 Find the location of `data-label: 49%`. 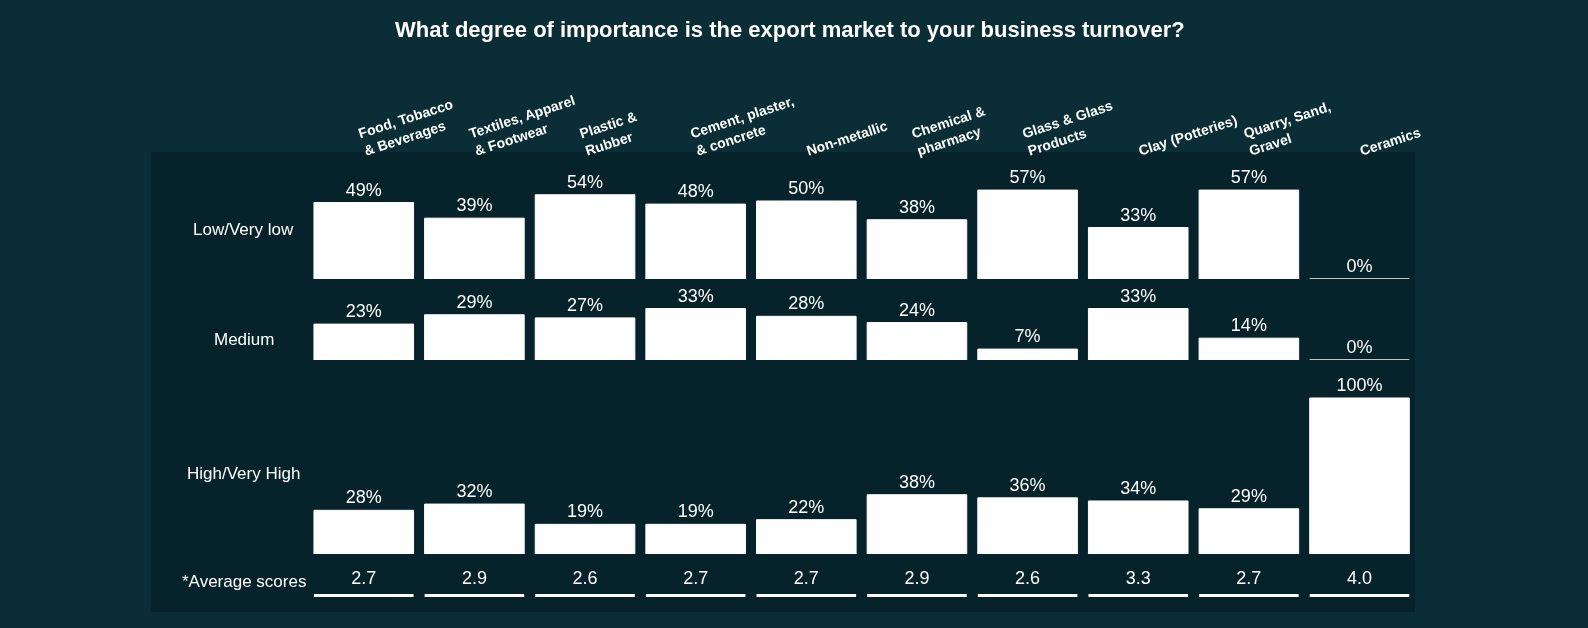

data-label: 49% is located at coordinates (363, 189).